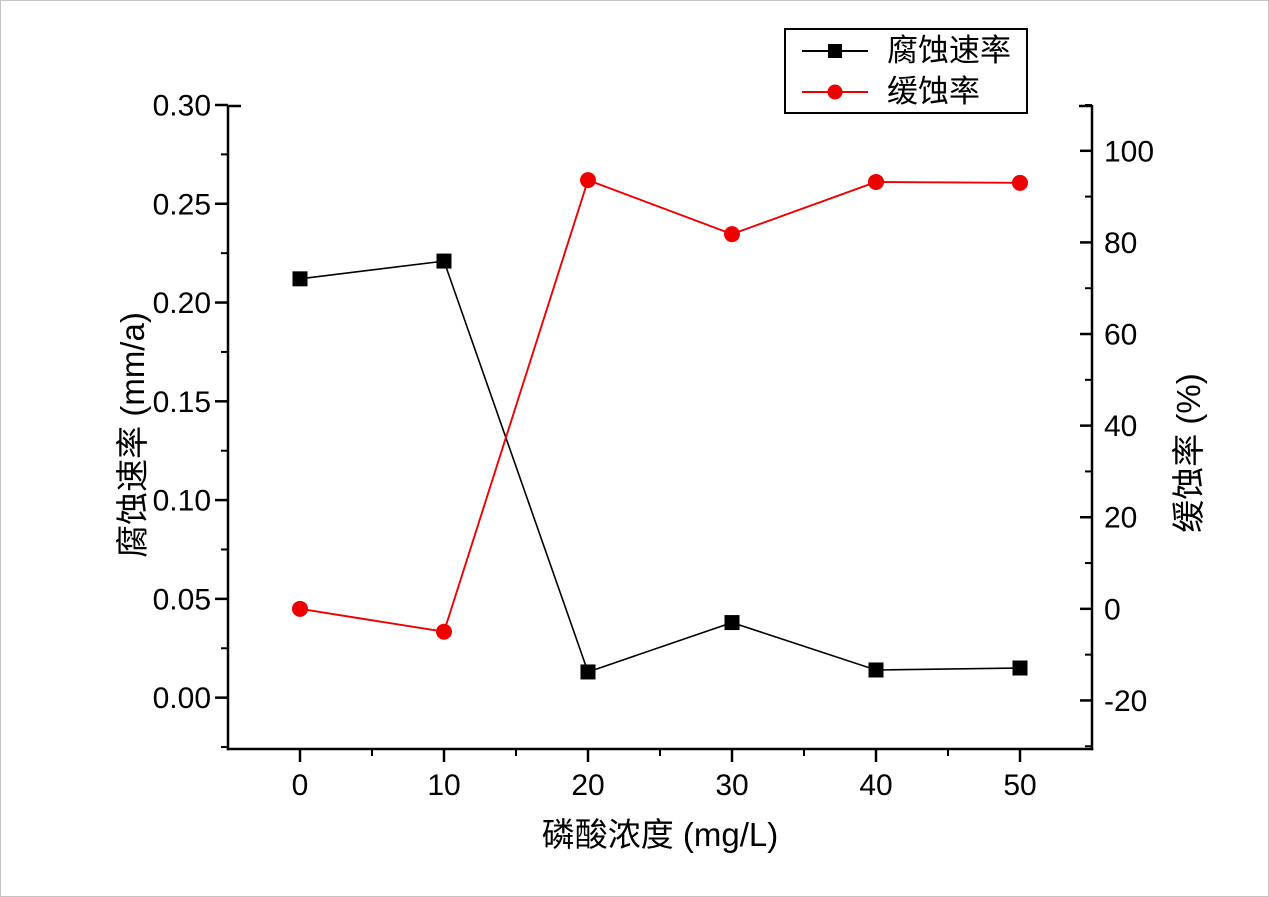 Image resolution: width=1269 pixels, height=897 pixels. I want to click on legend-label-inhibition-rate: 缓蚀率, so click(933, 91).